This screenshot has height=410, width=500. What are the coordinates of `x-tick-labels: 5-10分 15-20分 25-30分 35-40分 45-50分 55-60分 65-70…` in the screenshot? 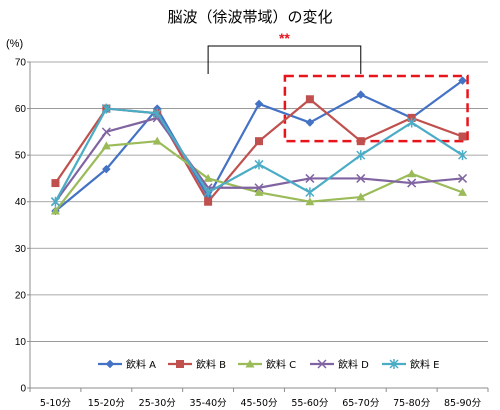 It's located at (261, 403).